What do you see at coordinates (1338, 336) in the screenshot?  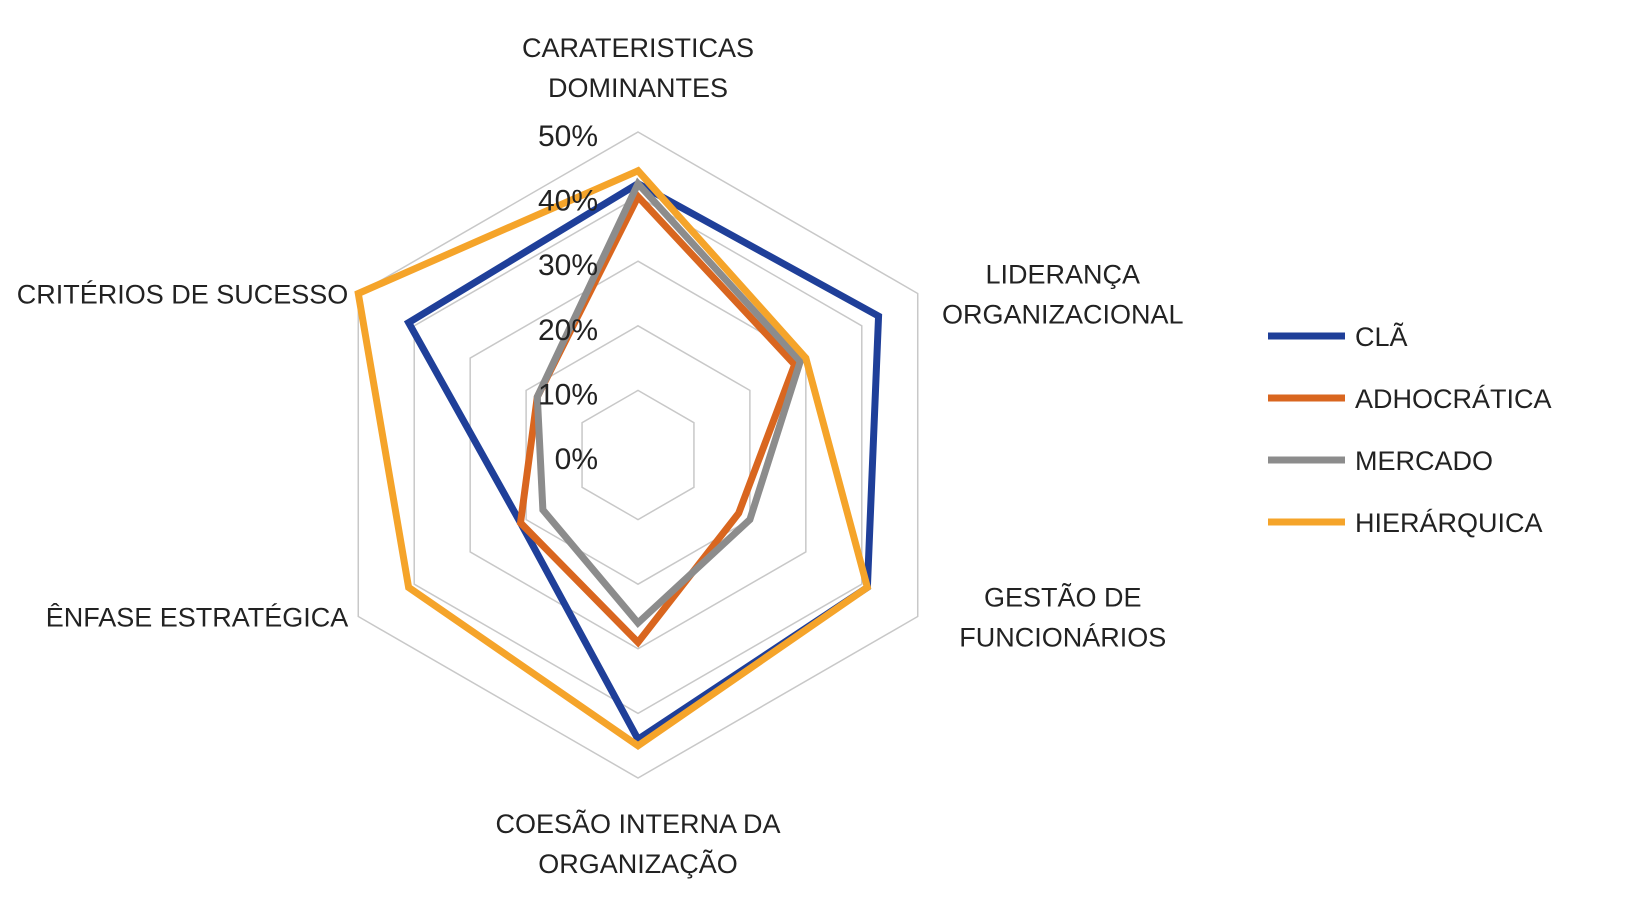 I see `legend-item: CLÃ` at bounding box center [1338, 336].